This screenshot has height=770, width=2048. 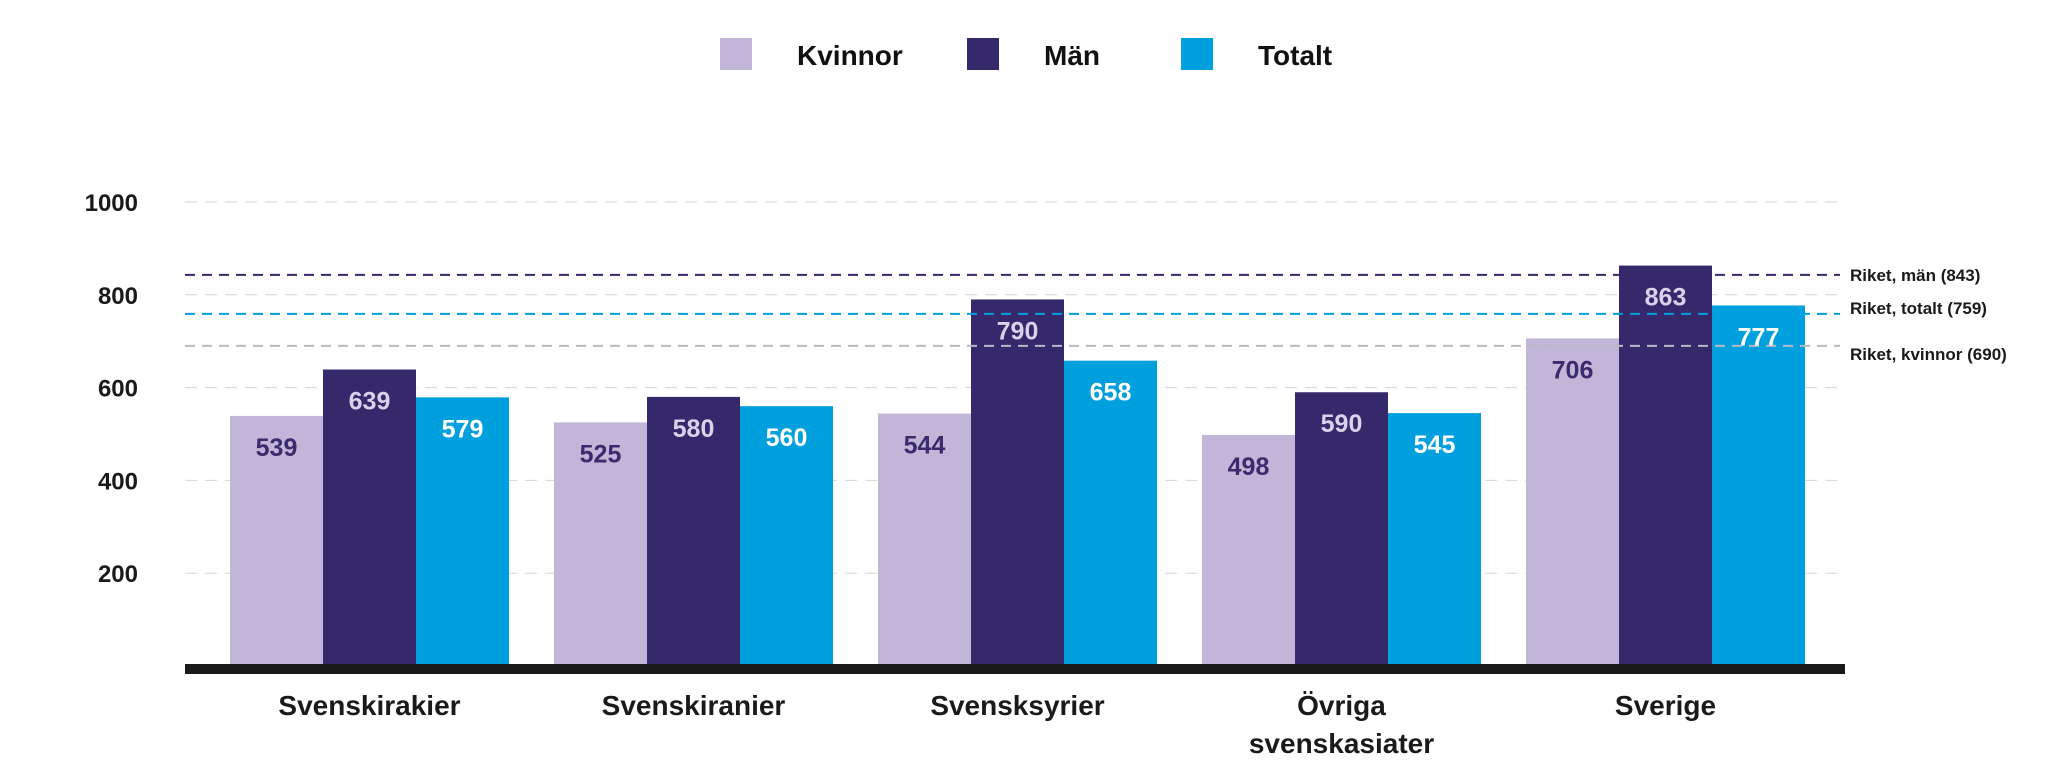 What do you see at coordinates (1018, 331) in the screenshot?
I see `bar-value-label-2-1: 790` at bounding box center [1018, 331].